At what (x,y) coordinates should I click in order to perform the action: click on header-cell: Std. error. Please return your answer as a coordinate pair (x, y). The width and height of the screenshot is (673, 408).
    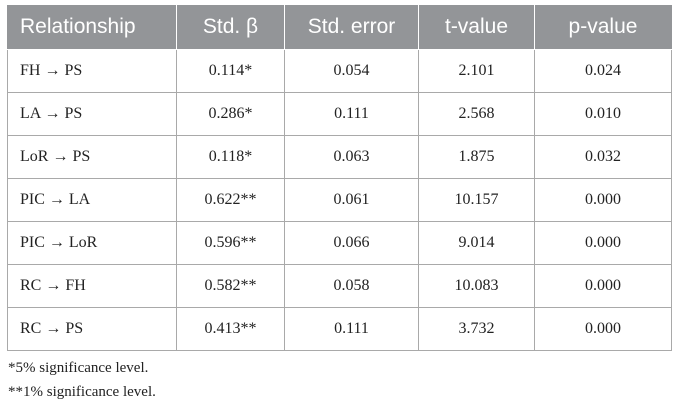
    Looking at the image, I should click on (351, 27).